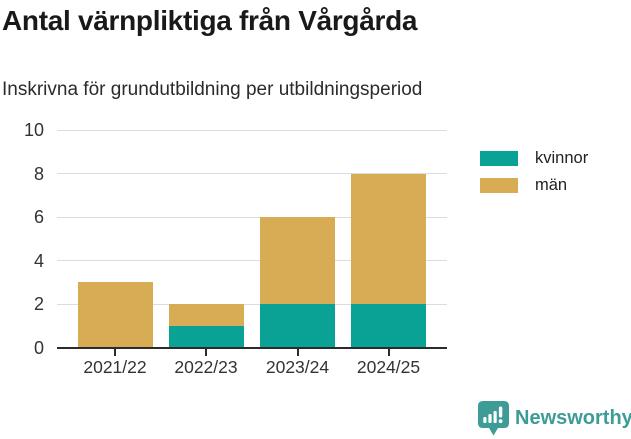 Image resolution: width=631 pixels, height=439 pixels. I want to click on y-axis-label: 10, so click(33, 130).